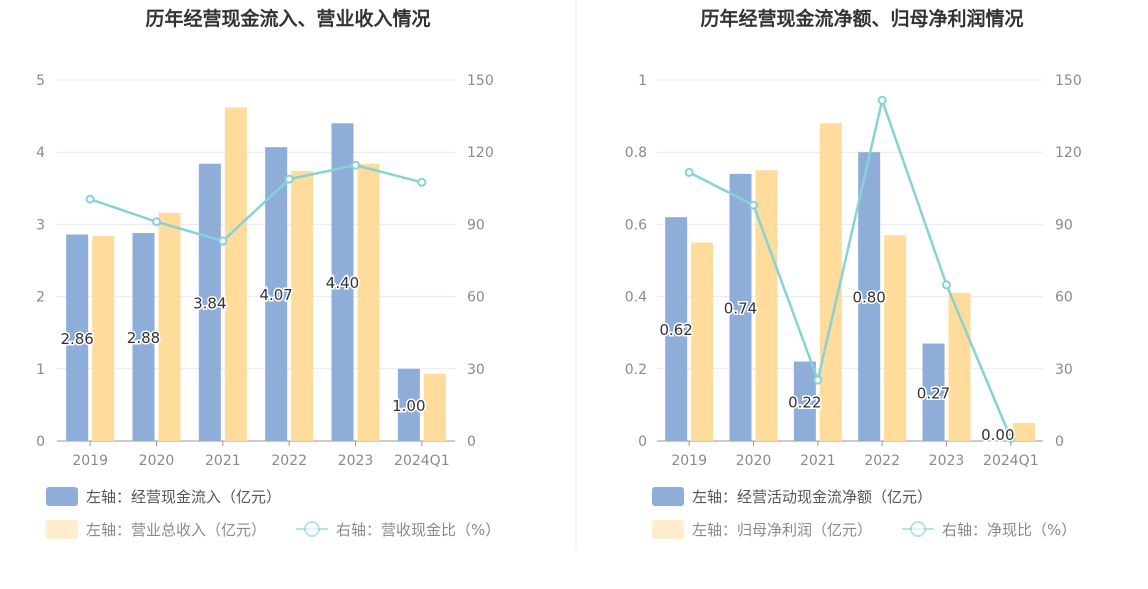  I want to click on bar-data-label: 1.00, so click(408, 406).